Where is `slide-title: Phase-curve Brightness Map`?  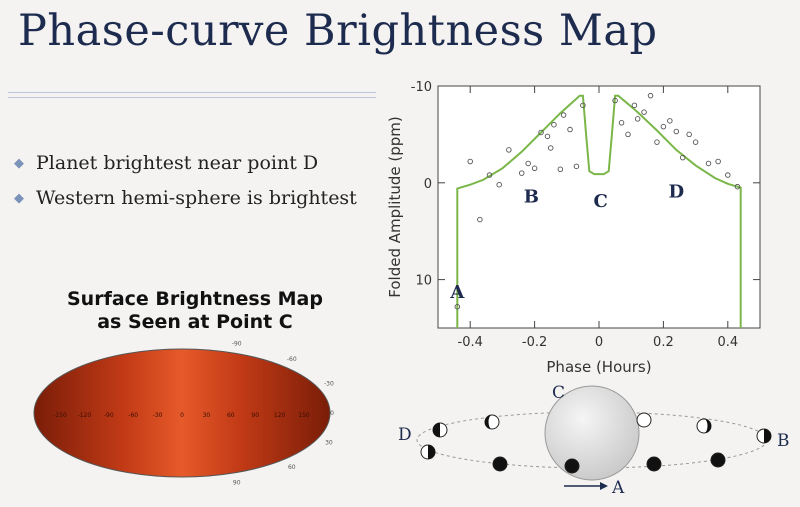 slide-title: Phase-curve Brightness Map is located at coordinates (338, 31).